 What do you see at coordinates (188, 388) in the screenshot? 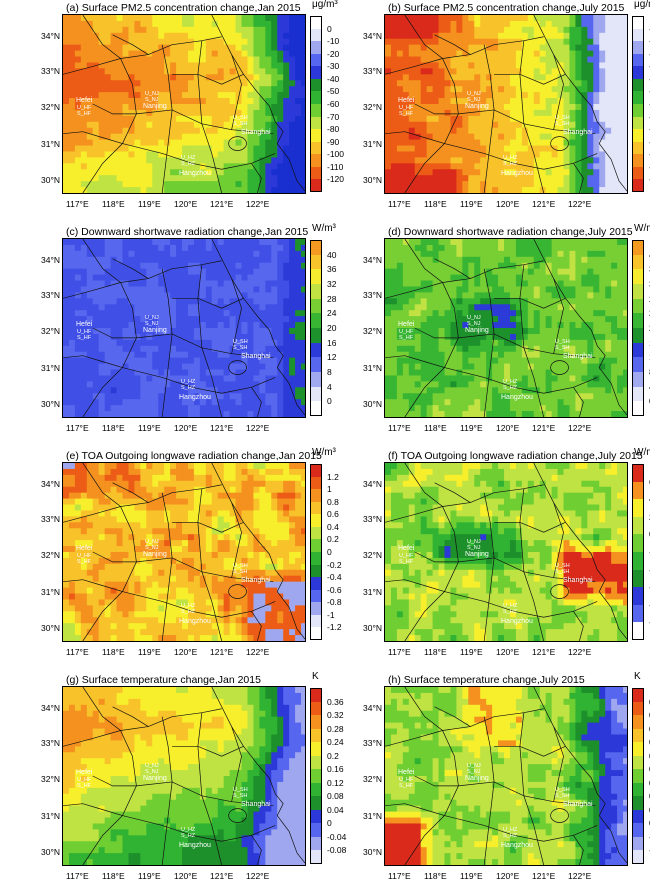
I see `station-label: S_HZ` at bounding box center [188, 388].